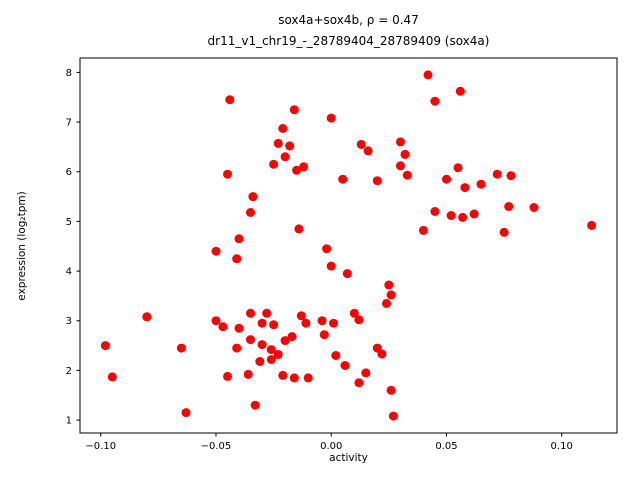  What do you see at coordinates (446, 446) in the screenshot?
I see `x-tick-label: 0.05` at bounding box center [446, 446].